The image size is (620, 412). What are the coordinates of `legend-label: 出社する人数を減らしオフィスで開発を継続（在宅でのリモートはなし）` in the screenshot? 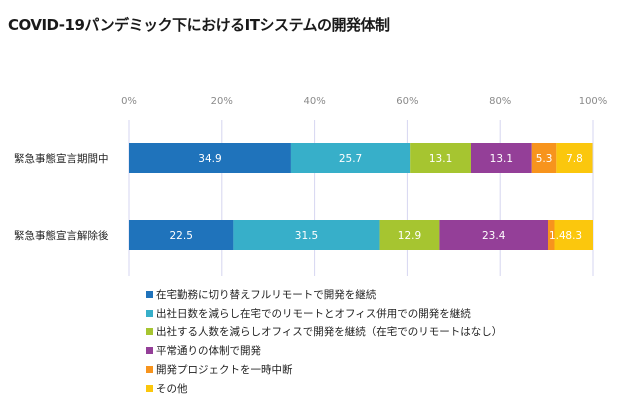 It's located at (329, 332).